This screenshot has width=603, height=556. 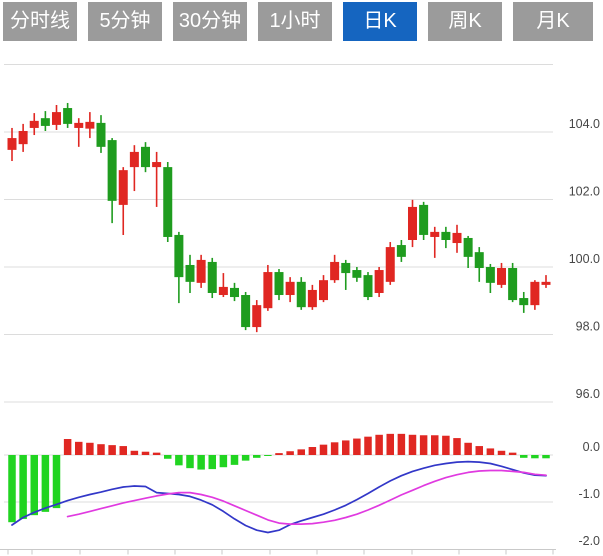 I want to click on price-tick-label: 98.0, so click(x=588, y=327).